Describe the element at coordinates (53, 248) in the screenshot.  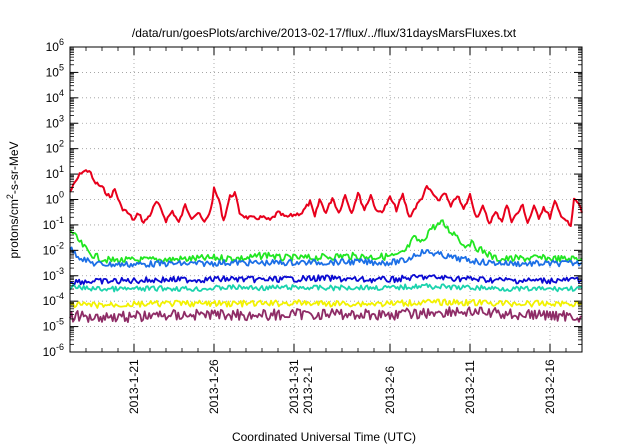
I see `y-tick-label: 10⁻²` at that location.